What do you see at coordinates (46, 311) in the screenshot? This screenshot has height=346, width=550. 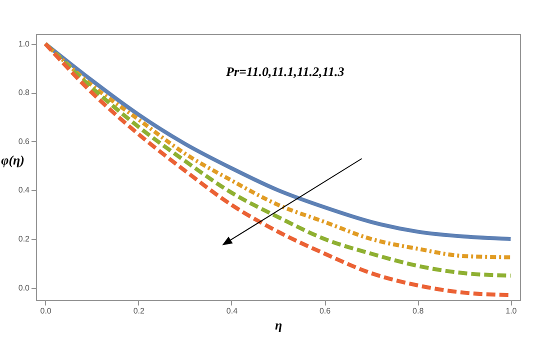 I see `x-tick-label: 0.0` at bounding box center [46, 311].